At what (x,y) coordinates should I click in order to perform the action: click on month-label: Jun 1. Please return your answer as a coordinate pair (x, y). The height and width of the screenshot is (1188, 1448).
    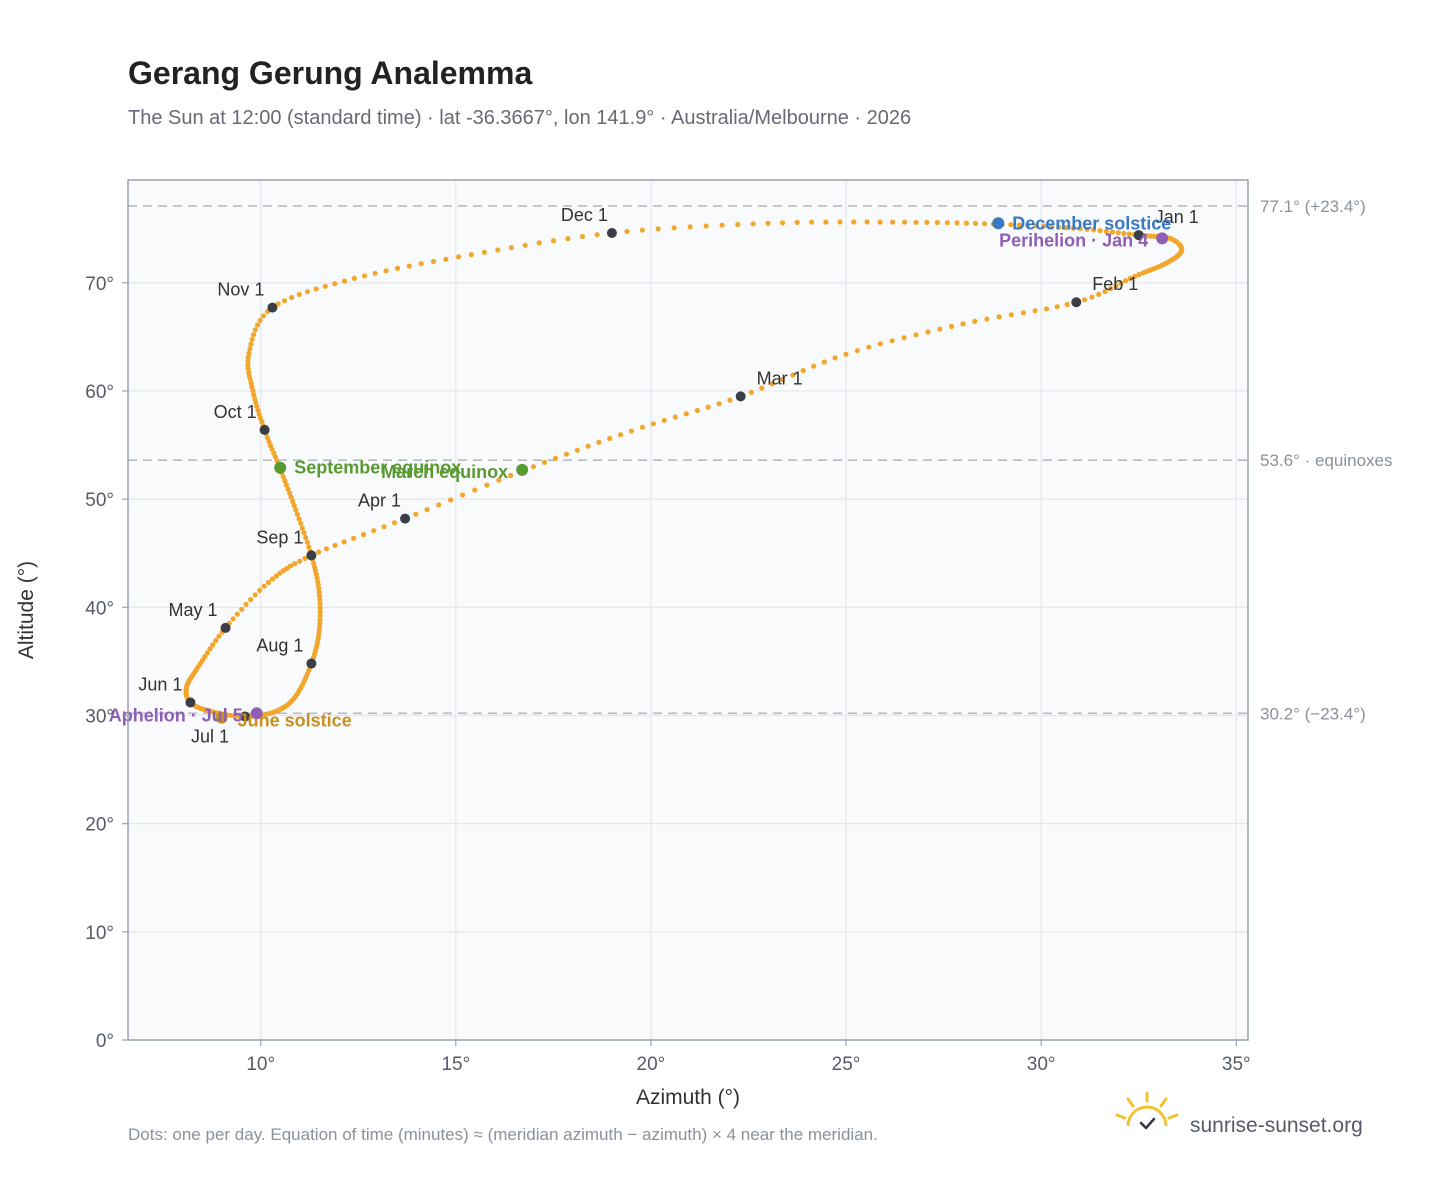
    Looking at the image, I should click on (160, 684).